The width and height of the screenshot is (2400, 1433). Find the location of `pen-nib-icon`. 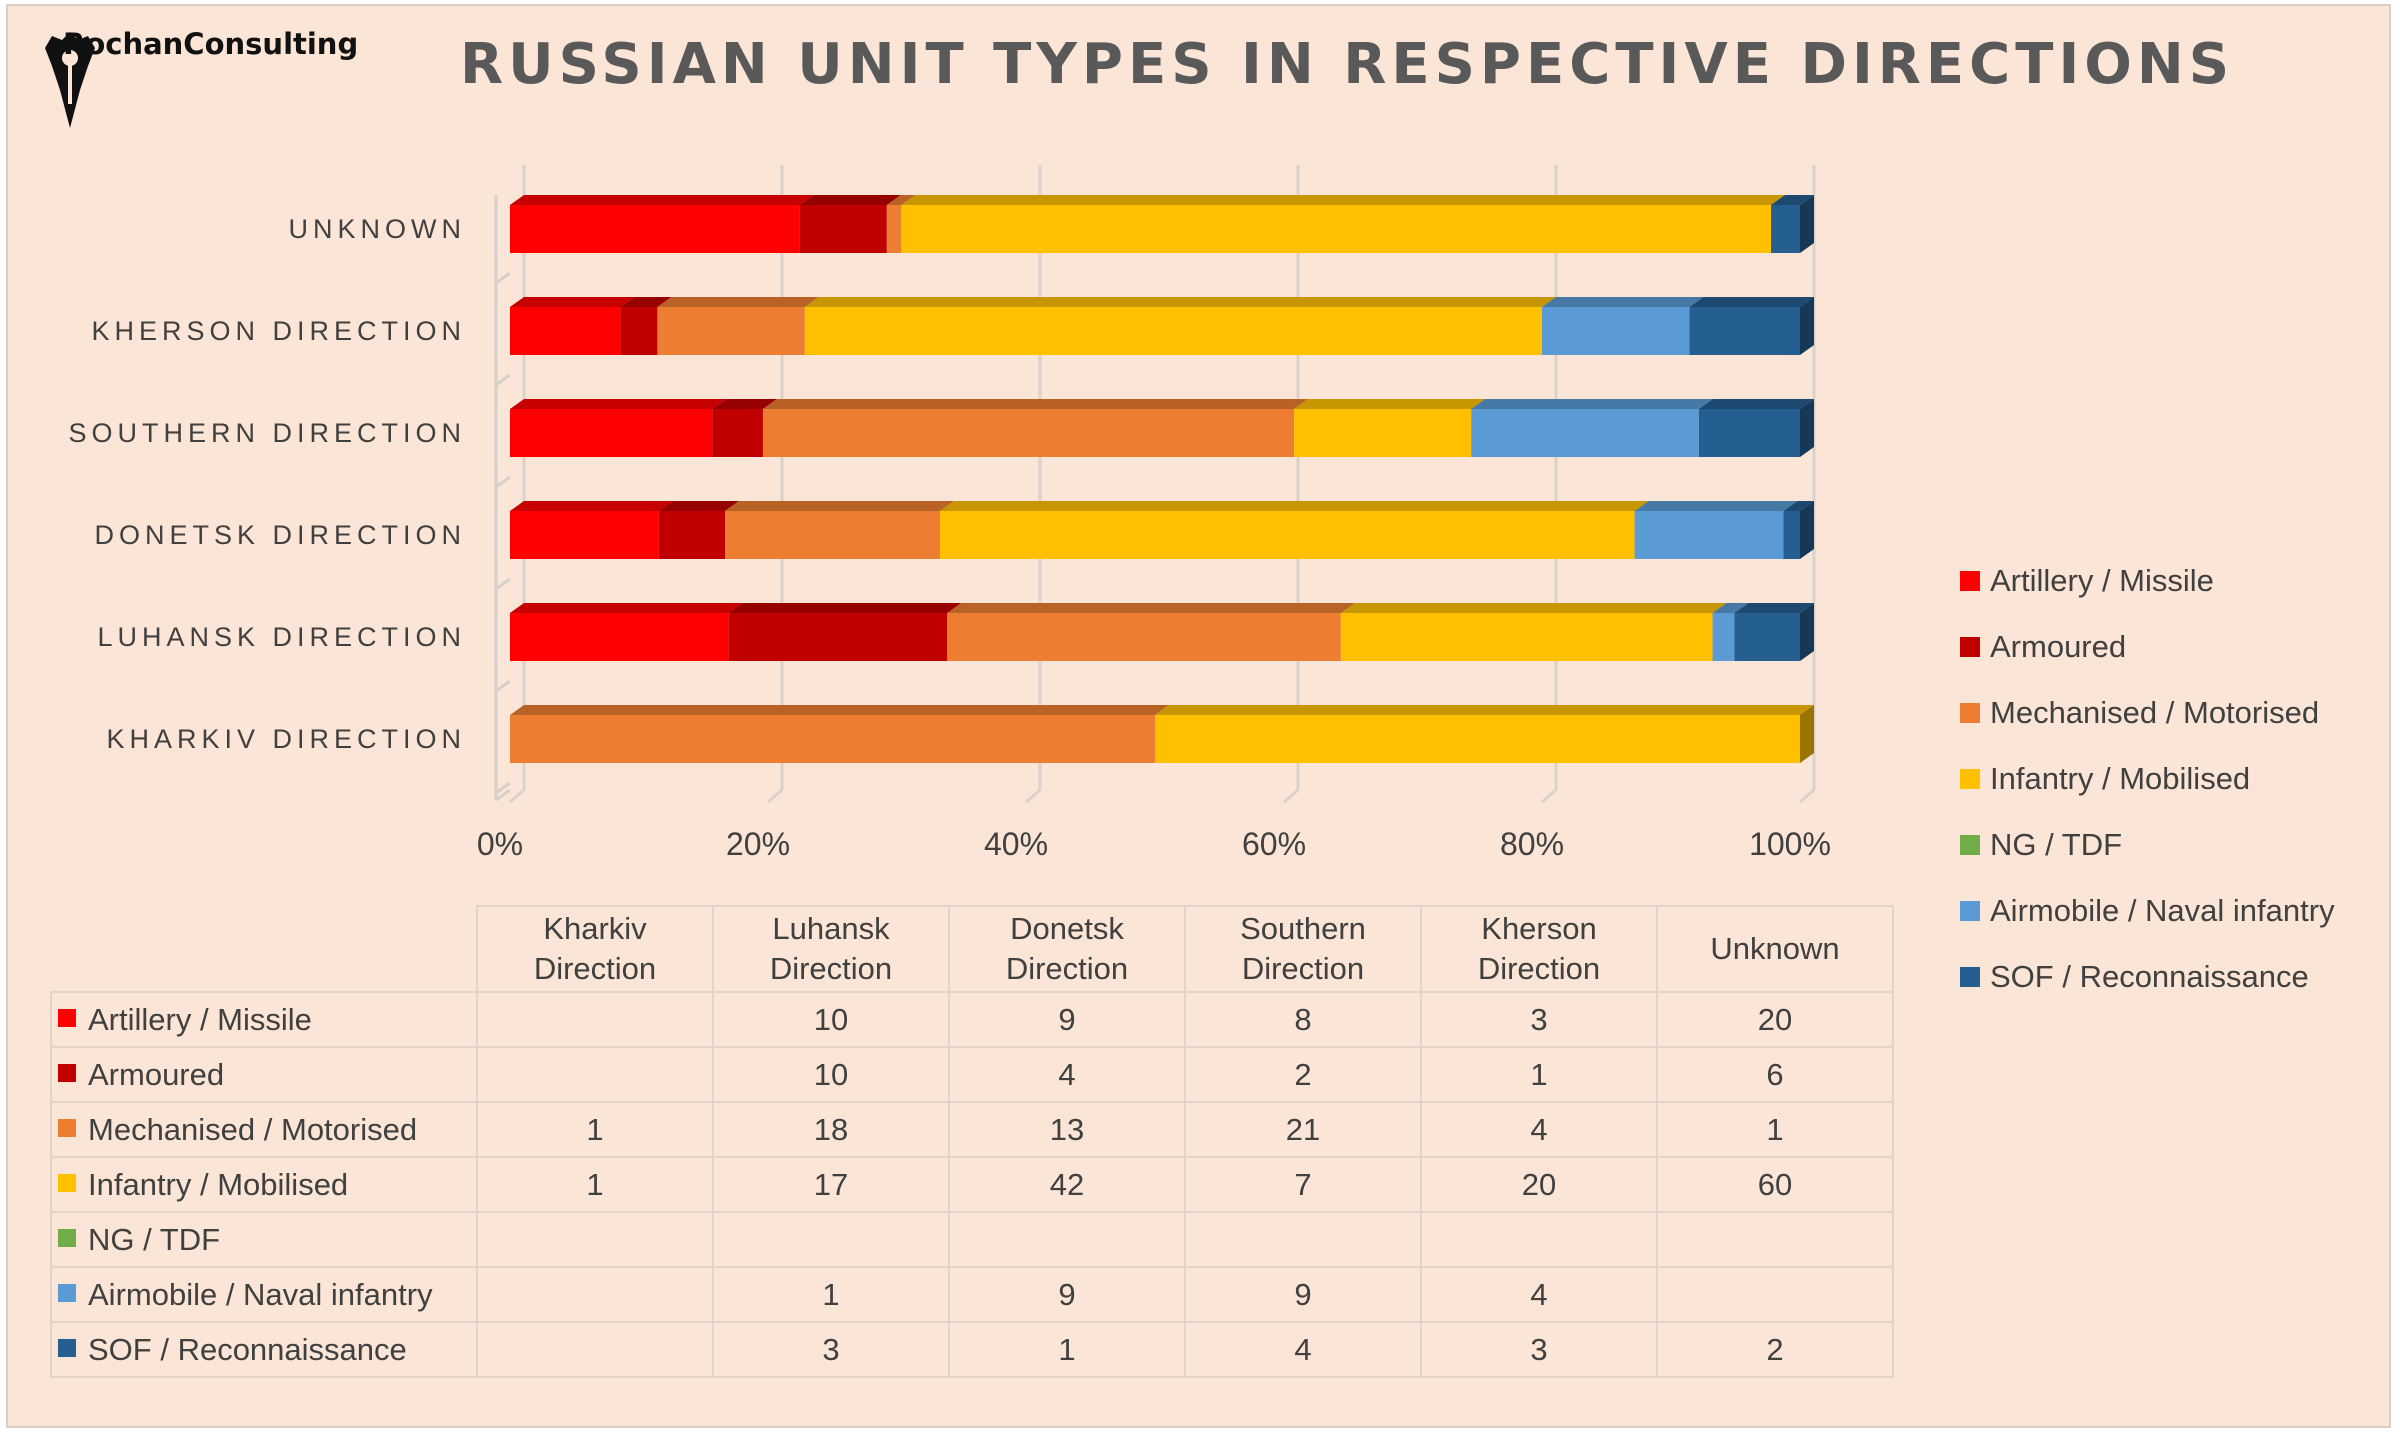

pen-nib-icon is located at coordinates (70, 80).